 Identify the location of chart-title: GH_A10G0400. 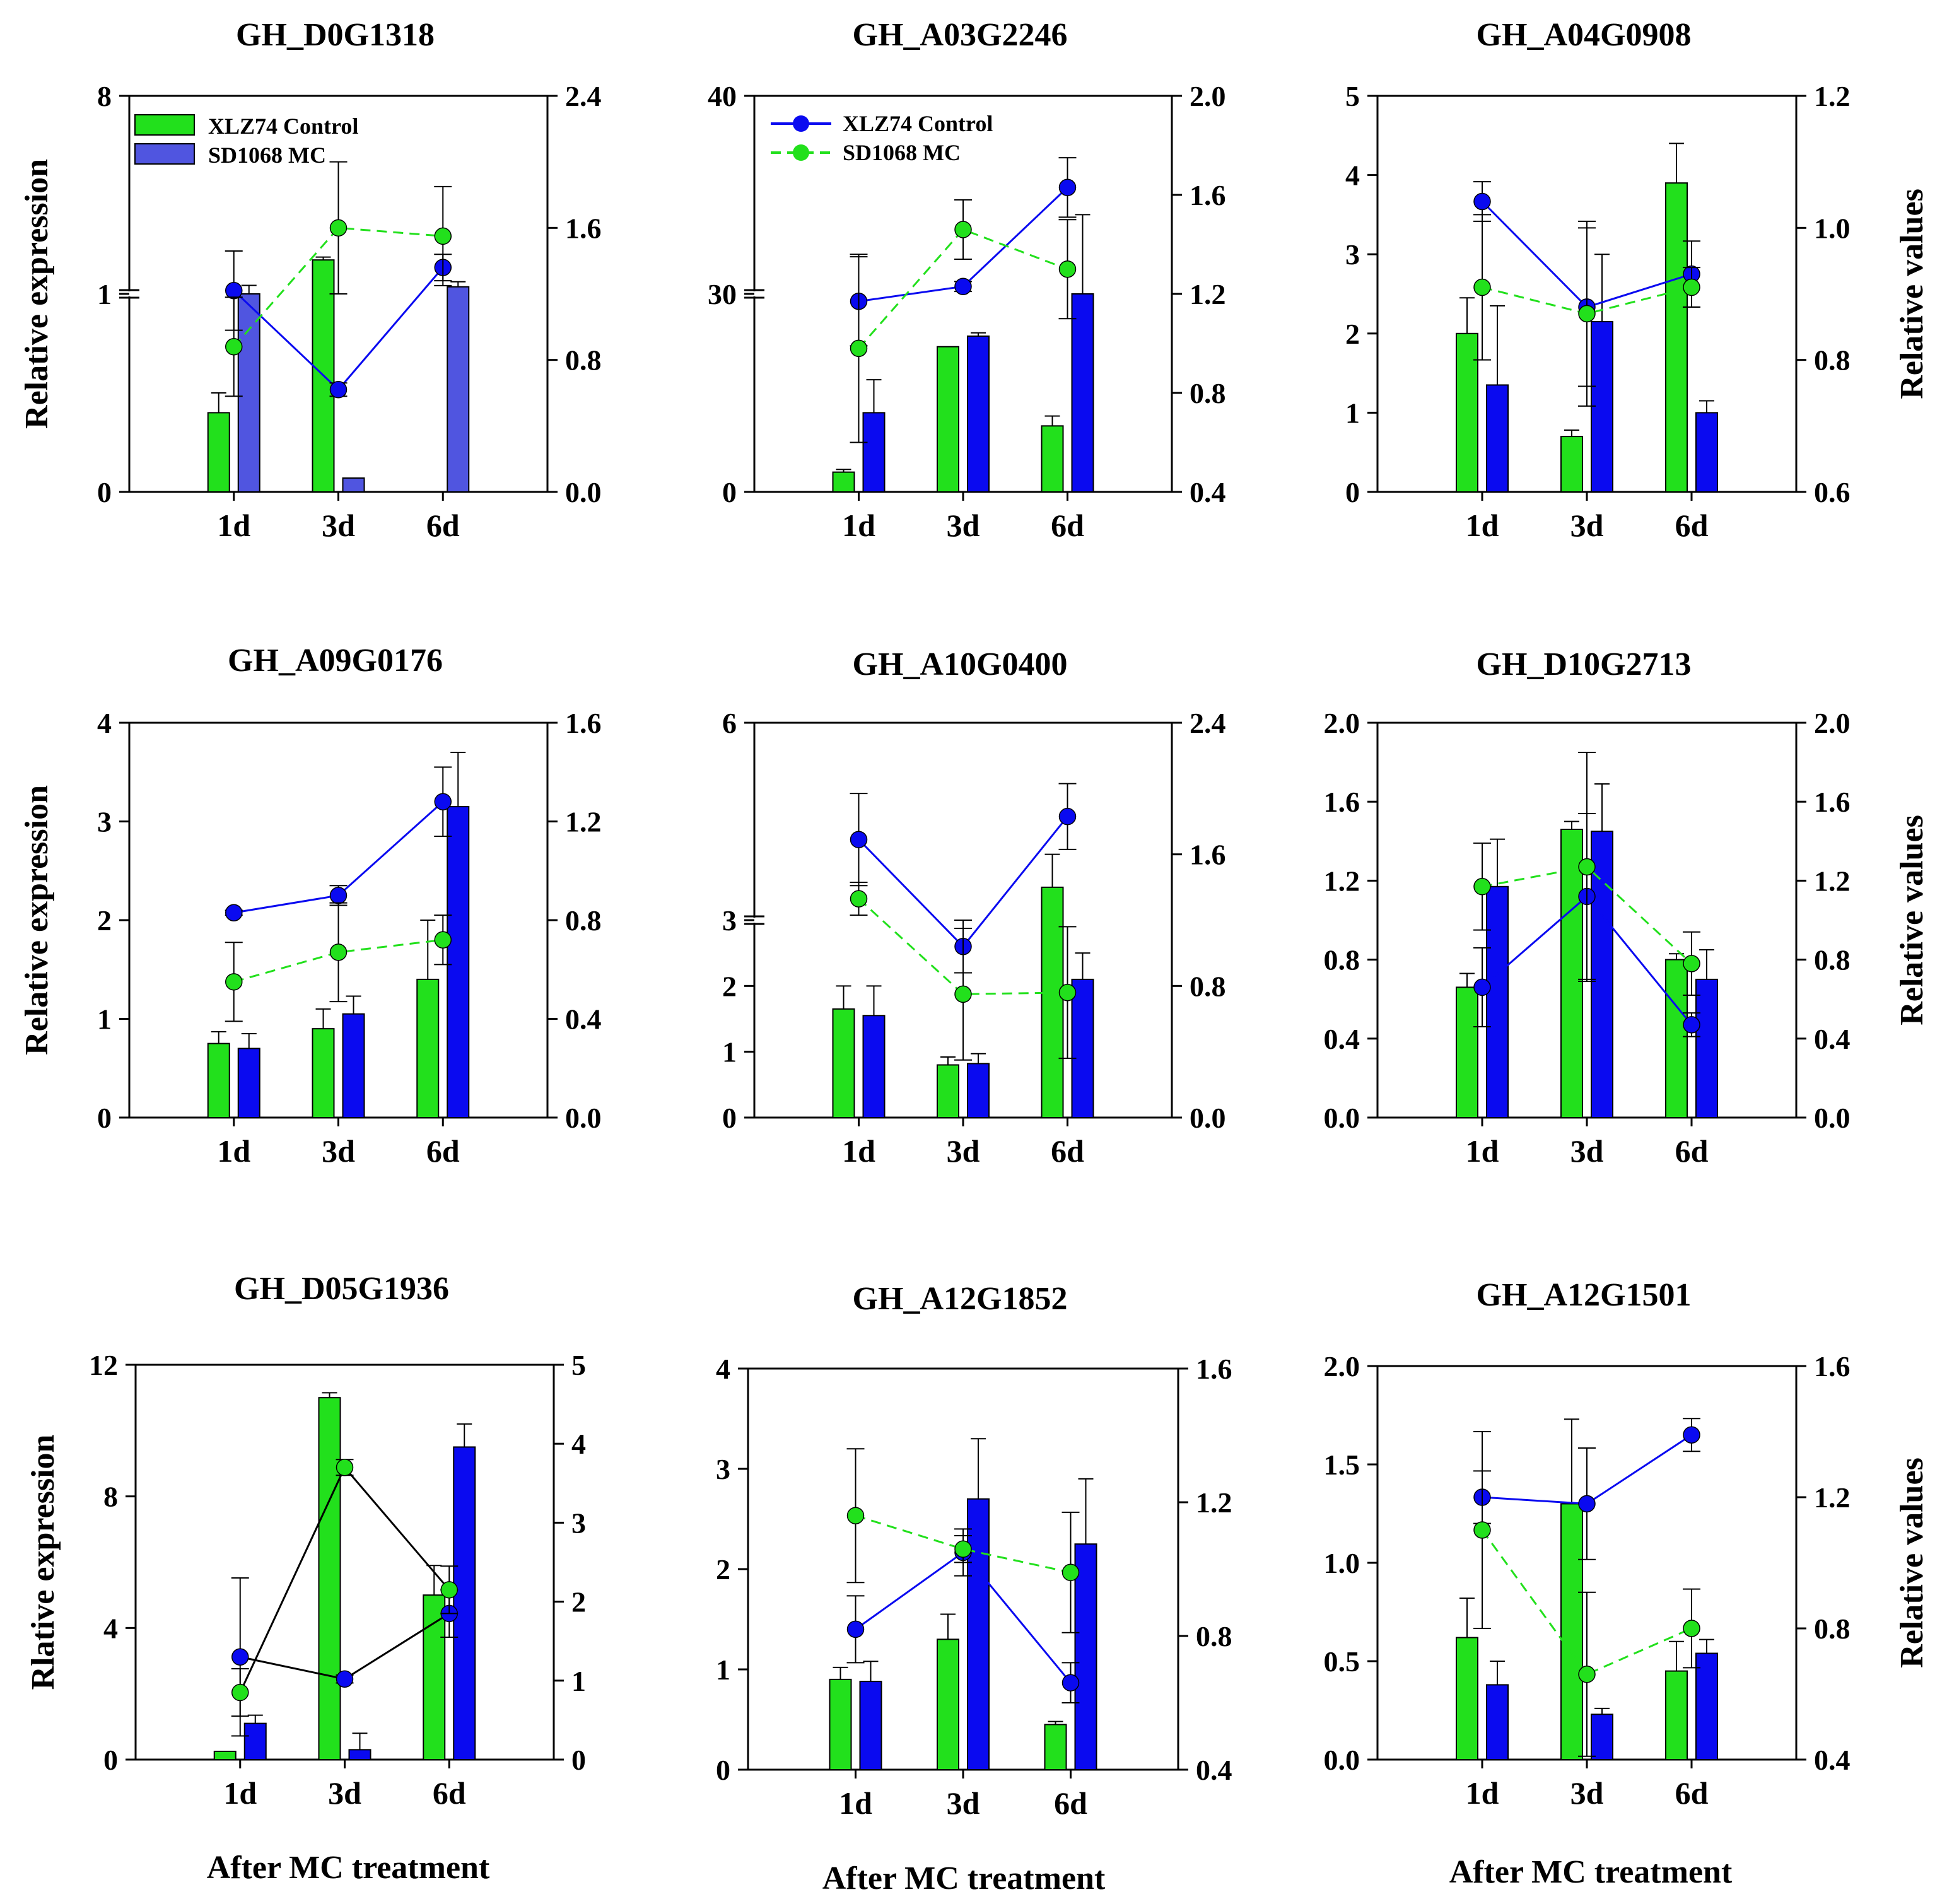
(961, 664).